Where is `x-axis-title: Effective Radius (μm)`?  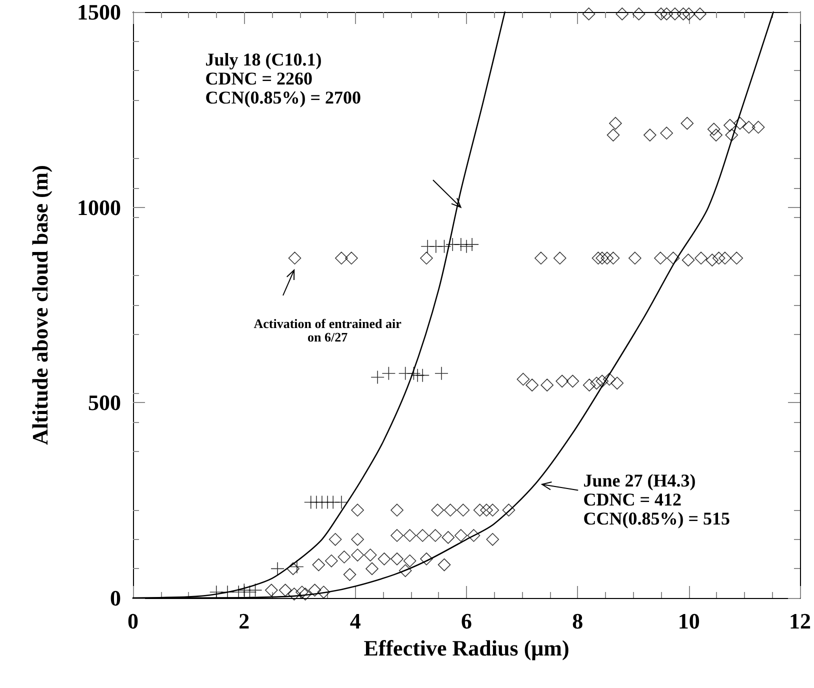
x-axis-title: Effective Radius (μm) is located at coordinates (467, 647).